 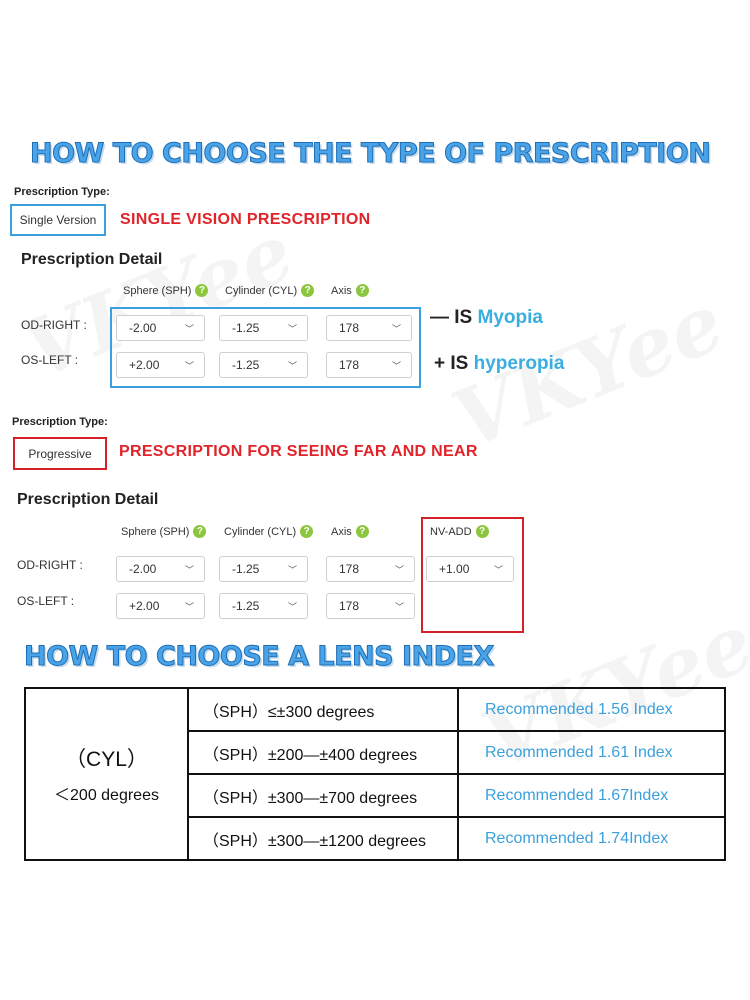 I want to click on single-prescription-highlight, so click(x=265, y=347).